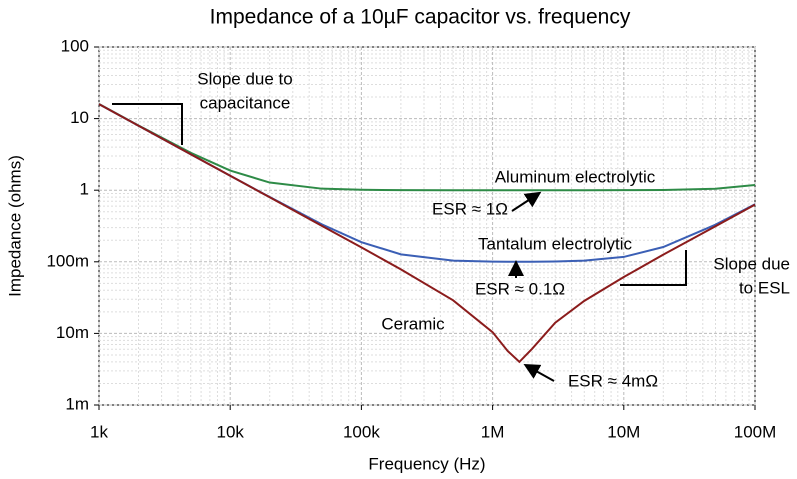 The height and width of the screenshot is (479, 797). I want to click on x-tick-label: 1M, so click(493, 431).